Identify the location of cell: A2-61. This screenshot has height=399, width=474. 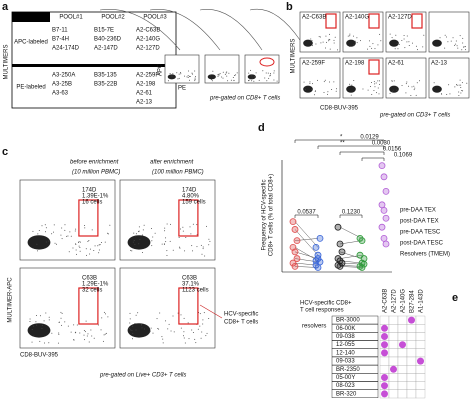
(144, 94).